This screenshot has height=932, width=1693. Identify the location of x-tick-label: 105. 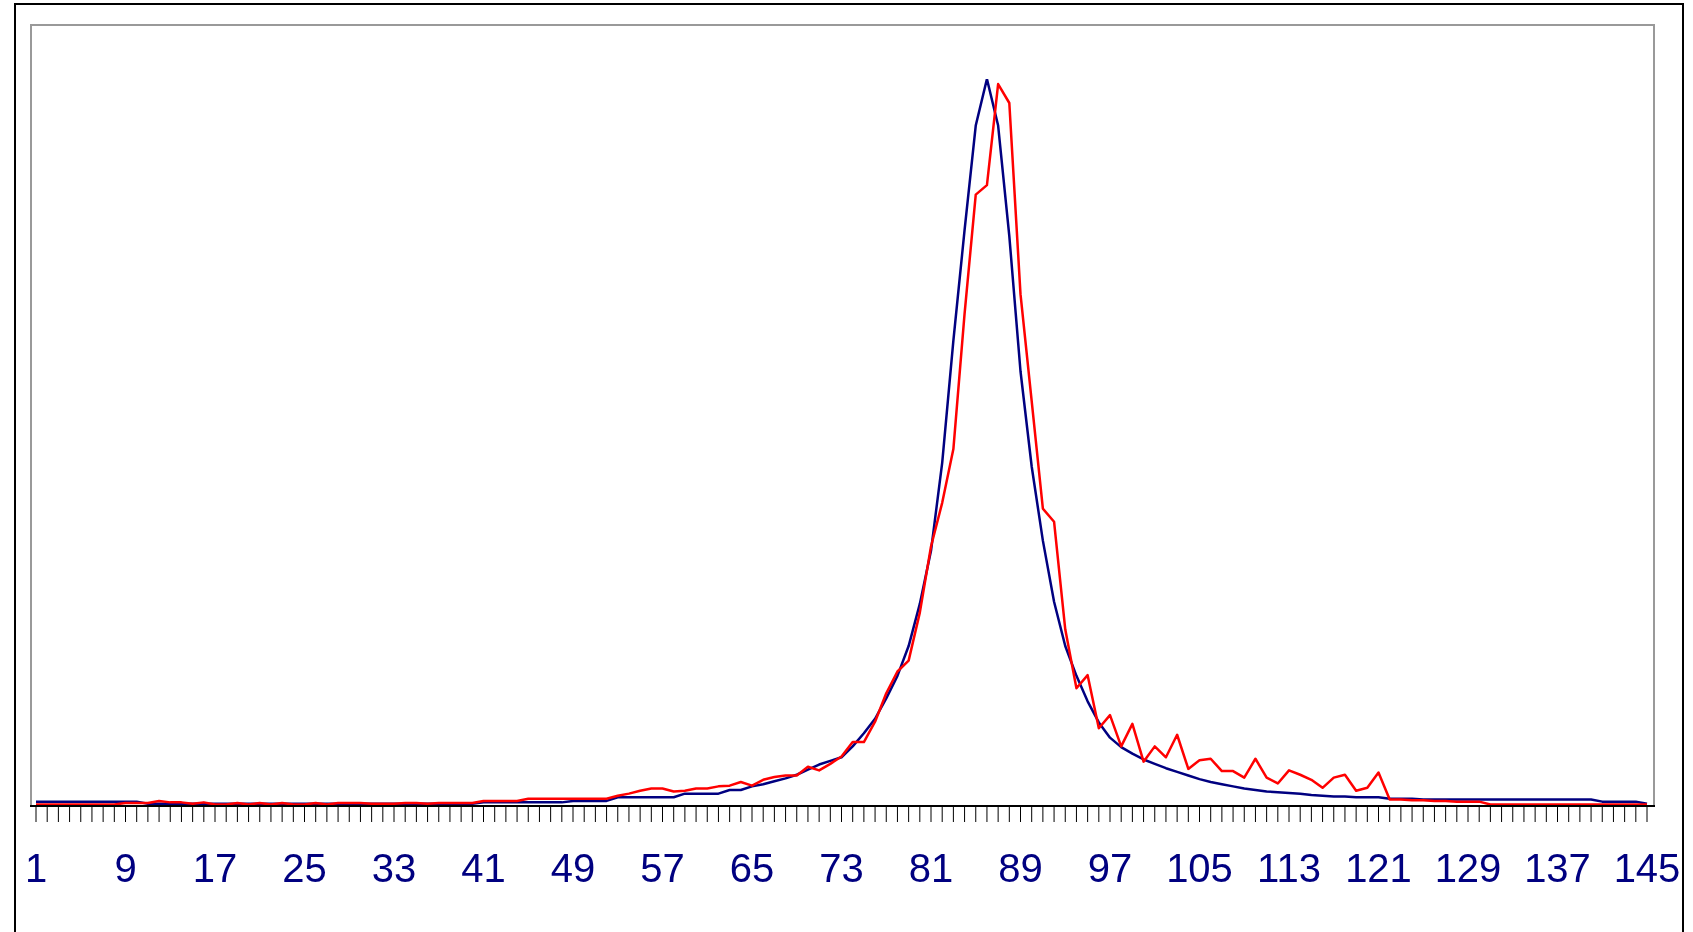
(1199, 868).